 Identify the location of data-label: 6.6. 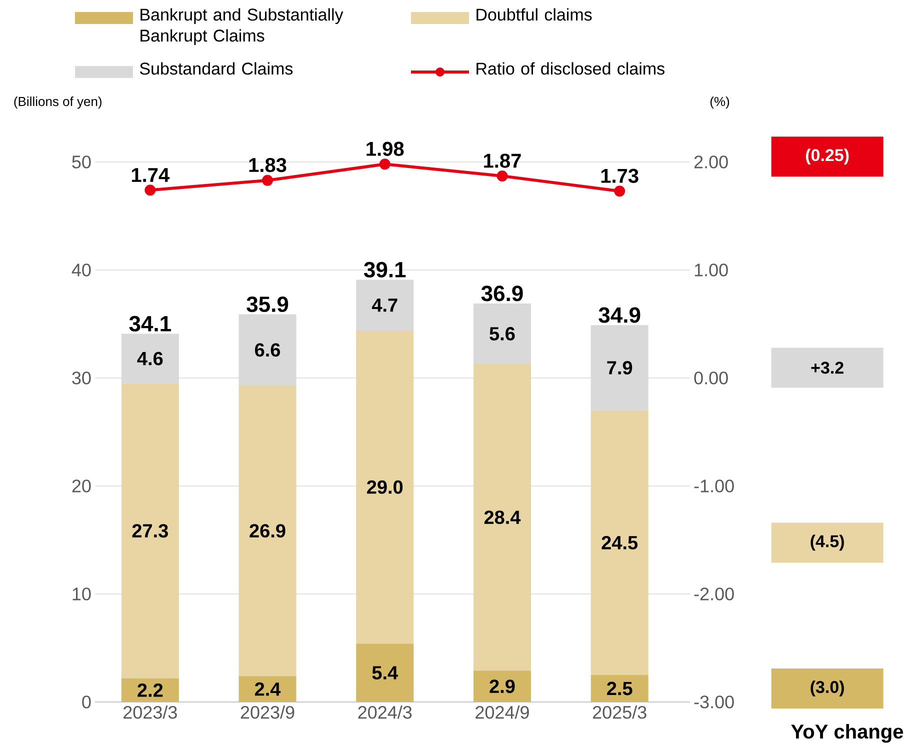
(267, 350).